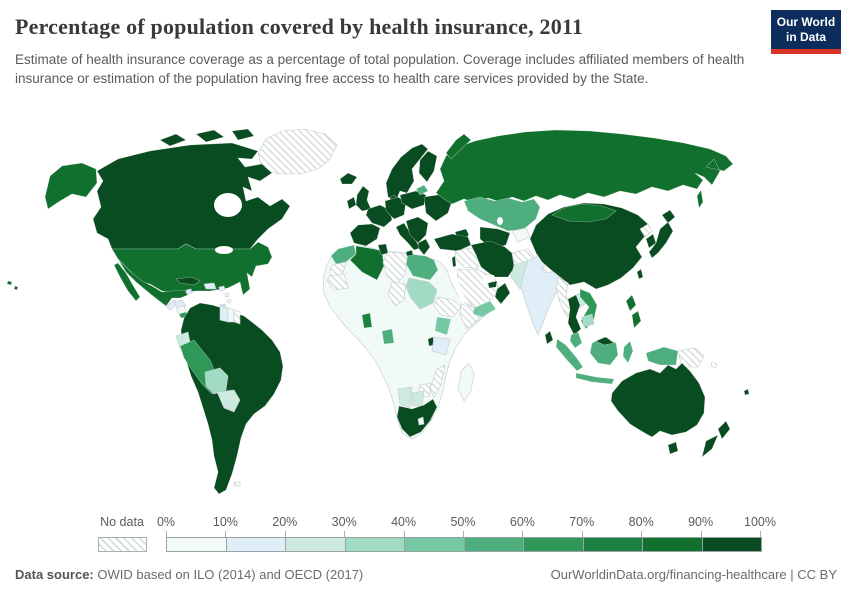 The image size is (850, 600). What do you see at coordinates (192, 268) in the screenshot?
I see `country-united-states` at bounding box center [192, 268].